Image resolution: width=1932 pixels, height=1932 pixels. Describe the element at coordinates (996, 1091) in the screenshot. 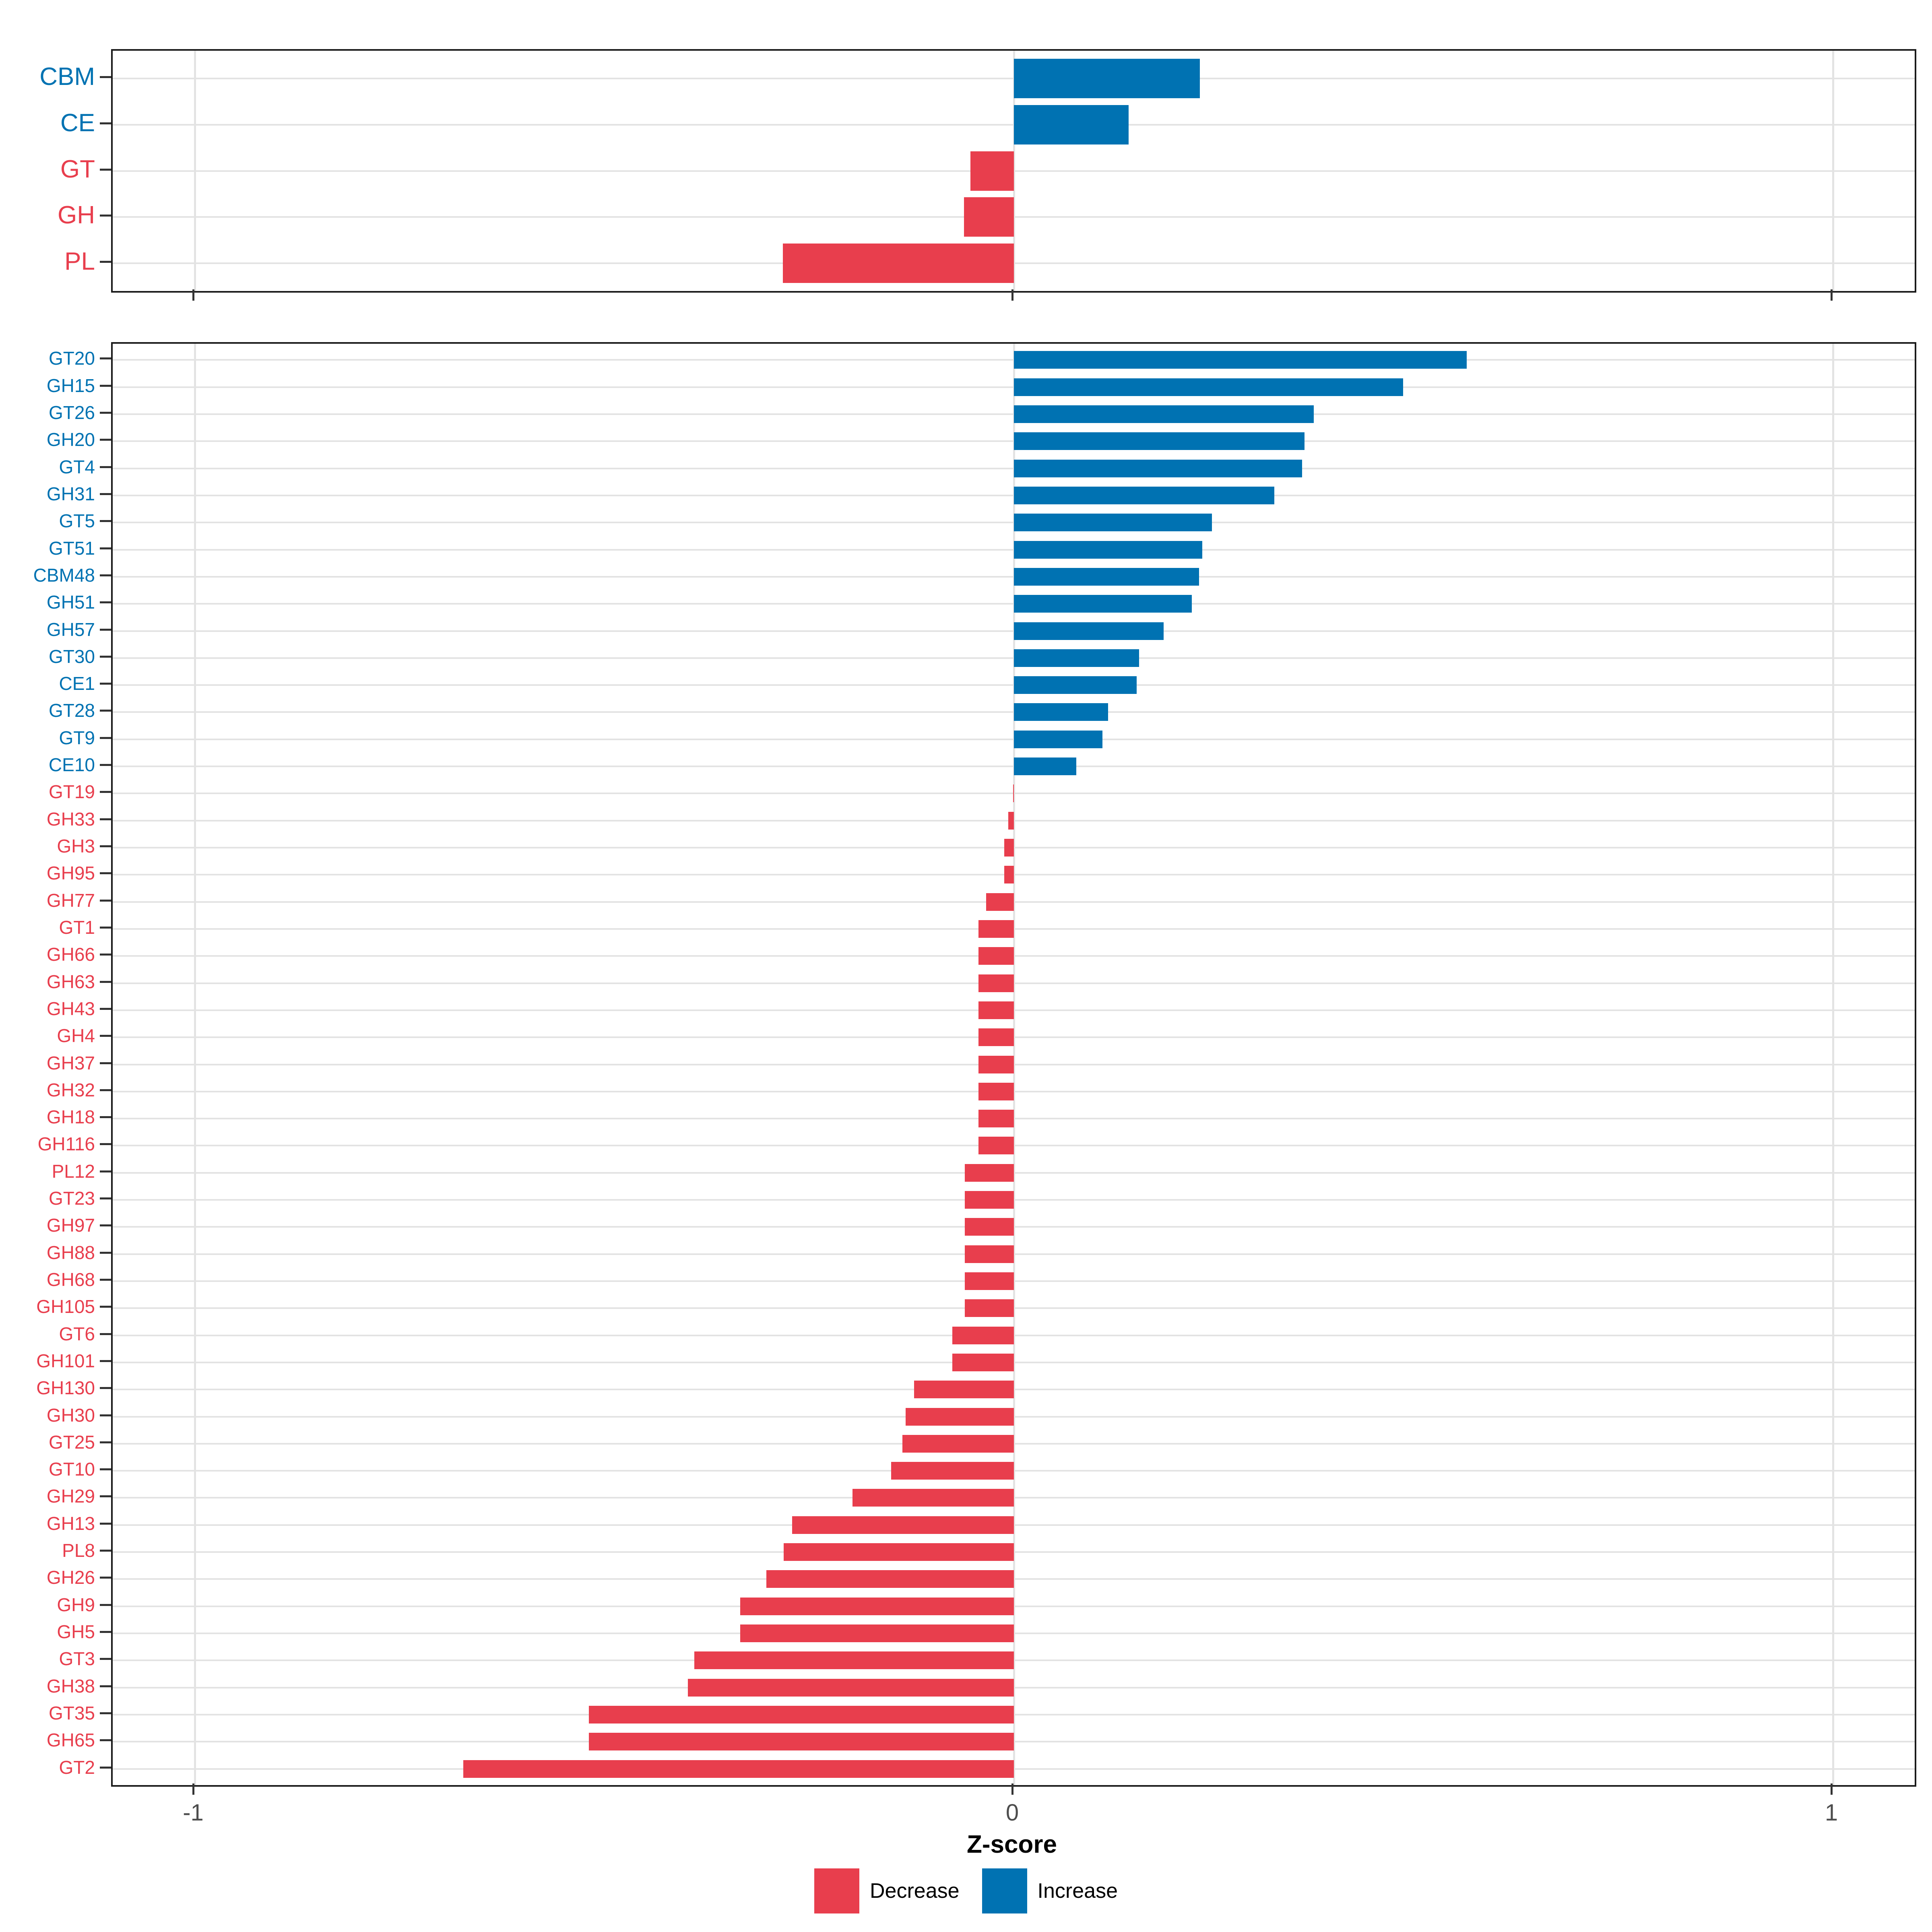

I see `bar-GH32` at that location.